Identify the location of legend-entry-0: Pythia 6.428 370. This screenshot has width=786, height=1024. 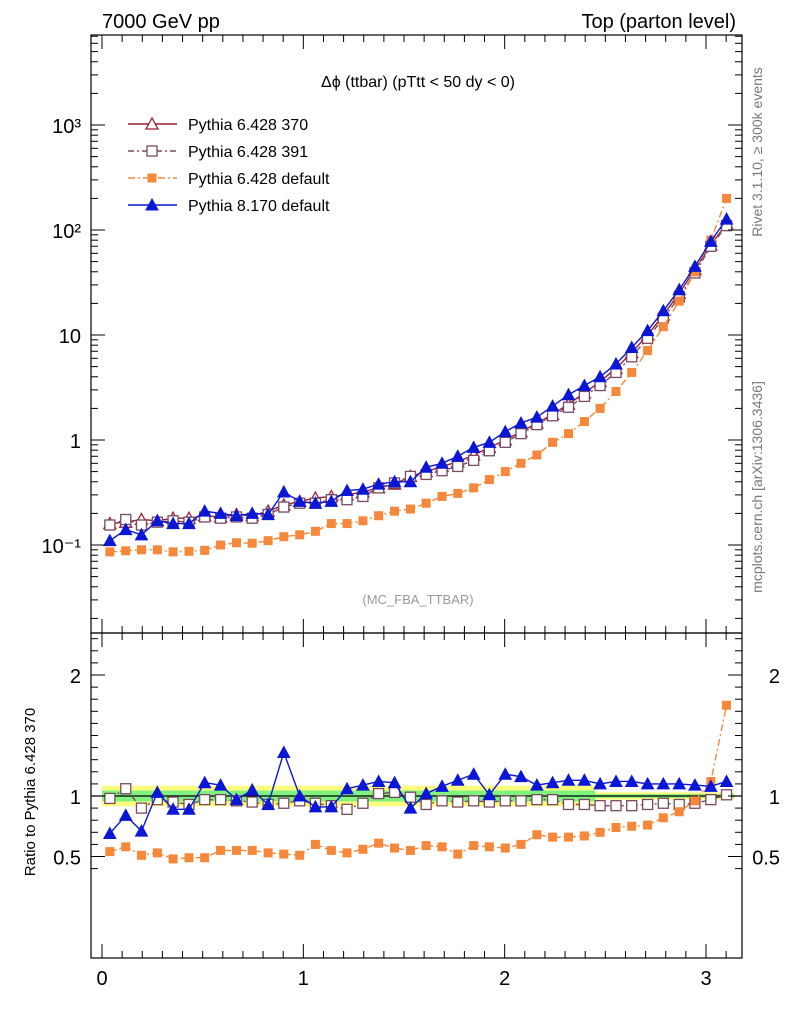
(218, 125).